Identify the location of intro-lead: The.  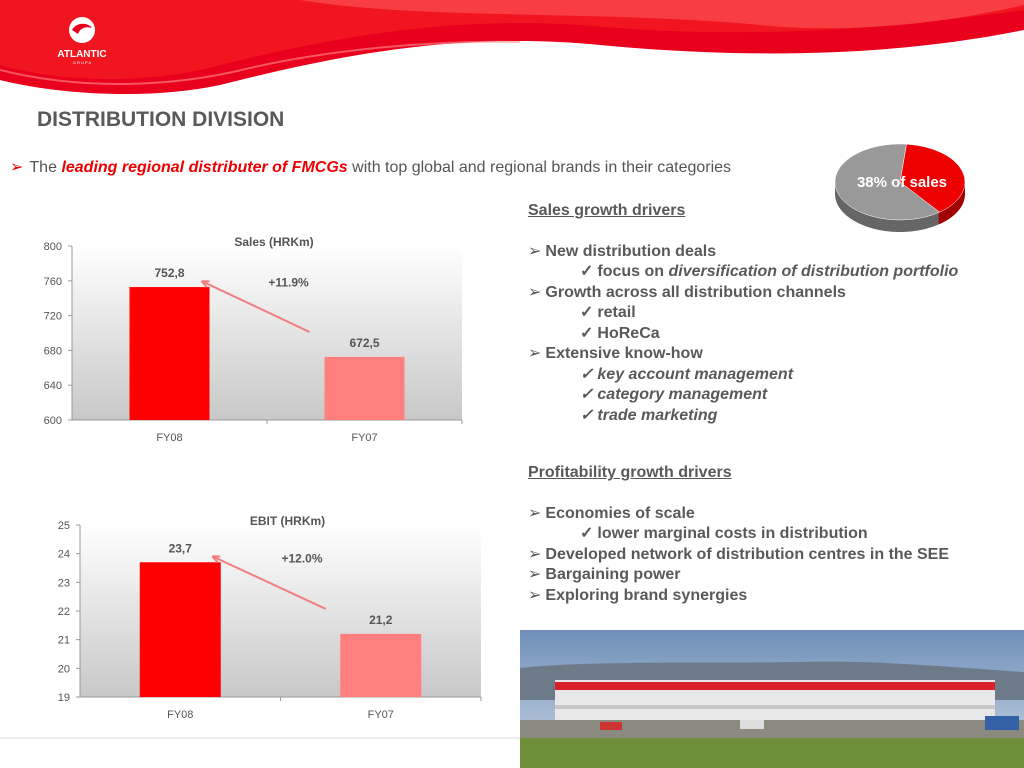
(43, 167).